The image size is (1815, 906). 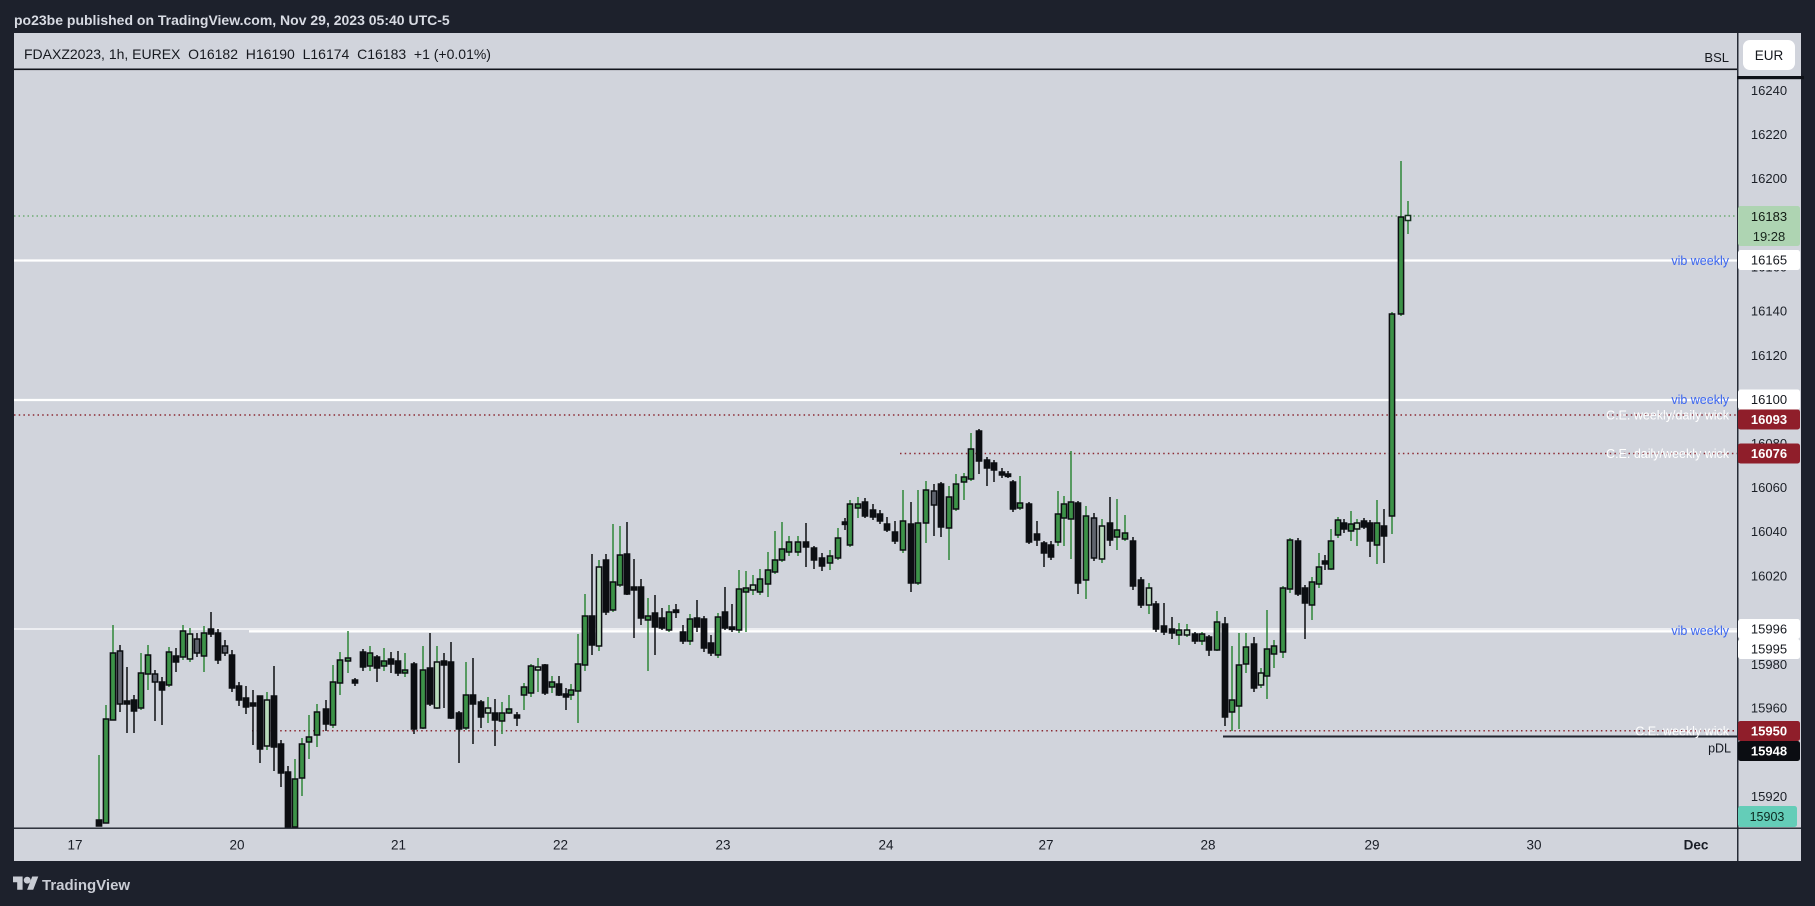 What do you see at coordinates (86, 885) in the screenshot?
I see `svg-text: TradingView` at bounding box center [86, 885].